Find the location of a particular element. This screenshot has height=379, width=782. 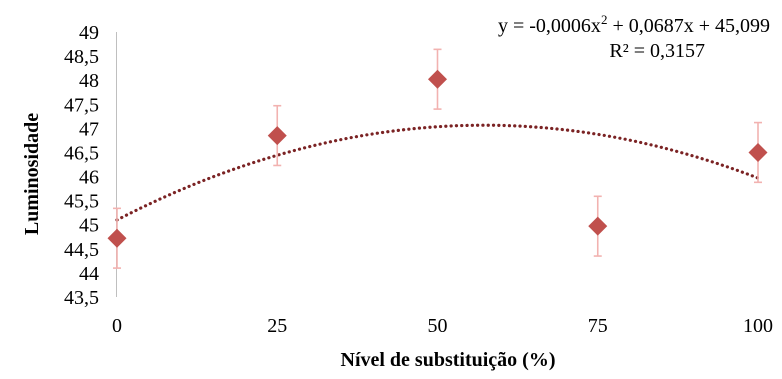

equation-prefix: y = -0,0006x is located at coordinates (549, 26).